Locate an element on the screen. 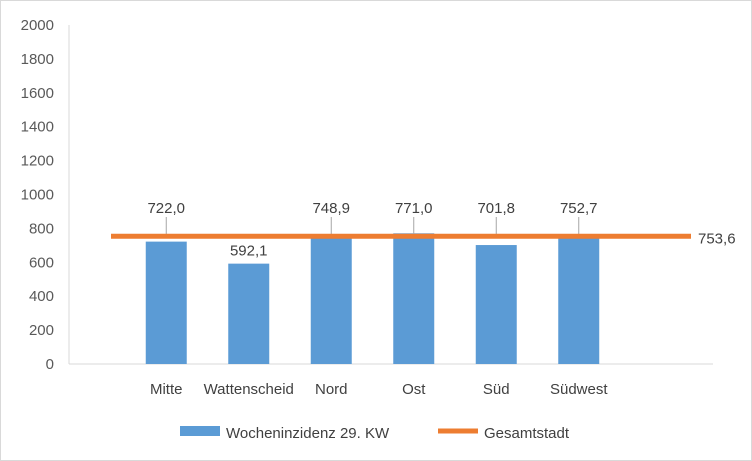 This screenshot has height=461, width=752. label-leader-lines is located at coordinates (372, 227).